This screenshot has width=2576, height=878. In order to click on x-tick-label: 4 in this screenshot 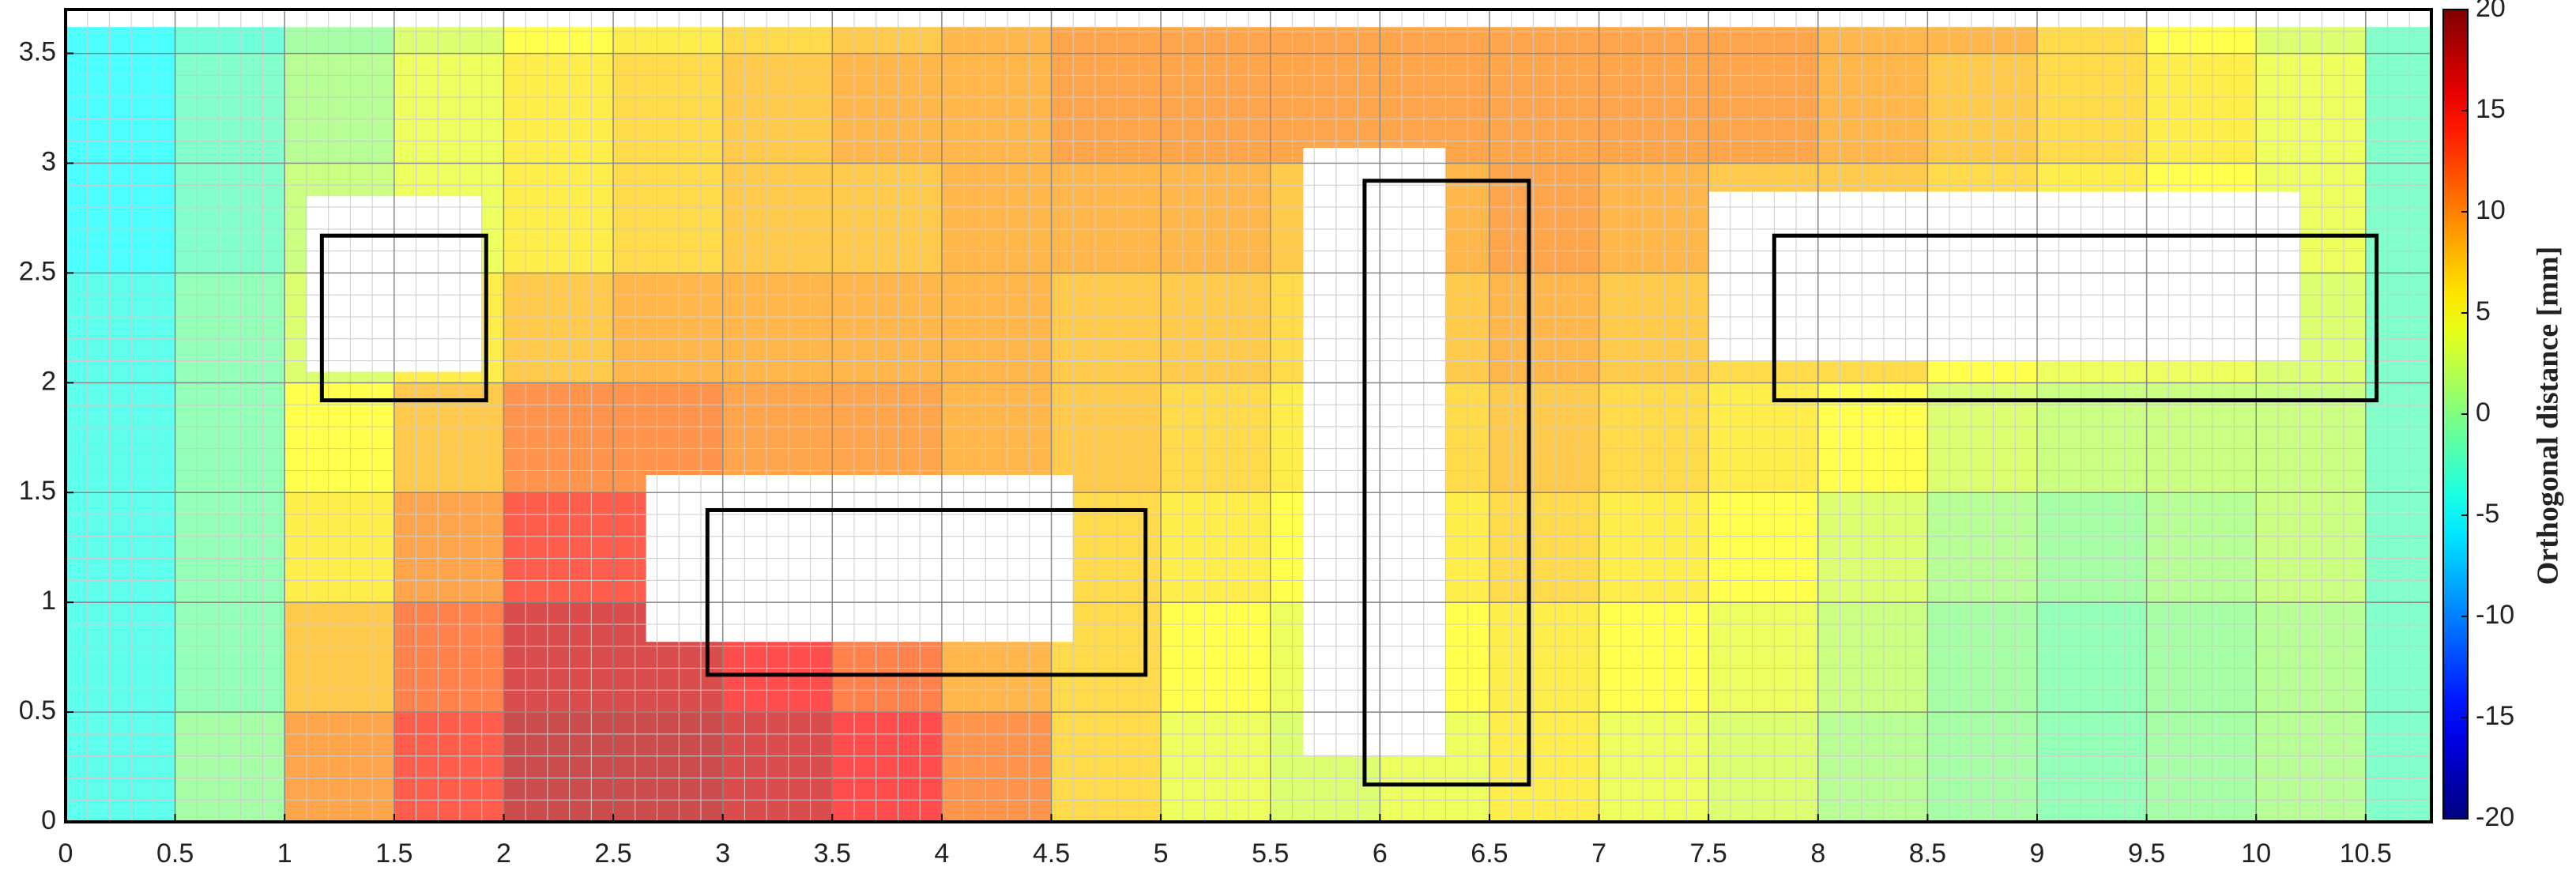, I will do `click(941, 853)`.